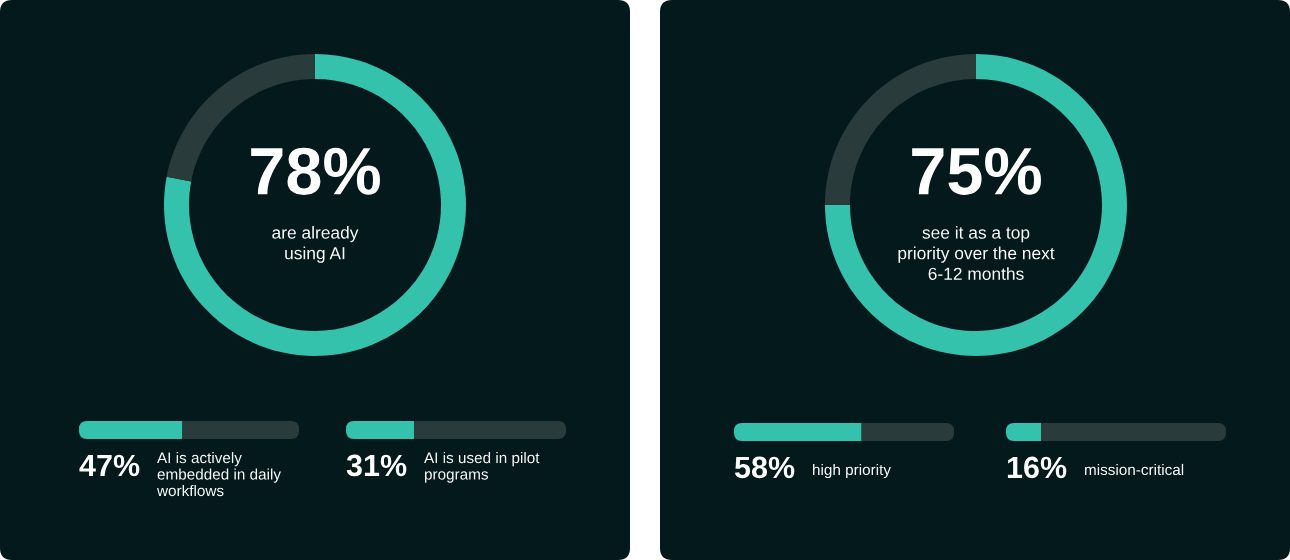 The height and width of the screenshot is (560, 1290). Describe the element at coordinates (482, 467) in the screenshot. I see `category-label: AI is used in pilot programs` at that location.